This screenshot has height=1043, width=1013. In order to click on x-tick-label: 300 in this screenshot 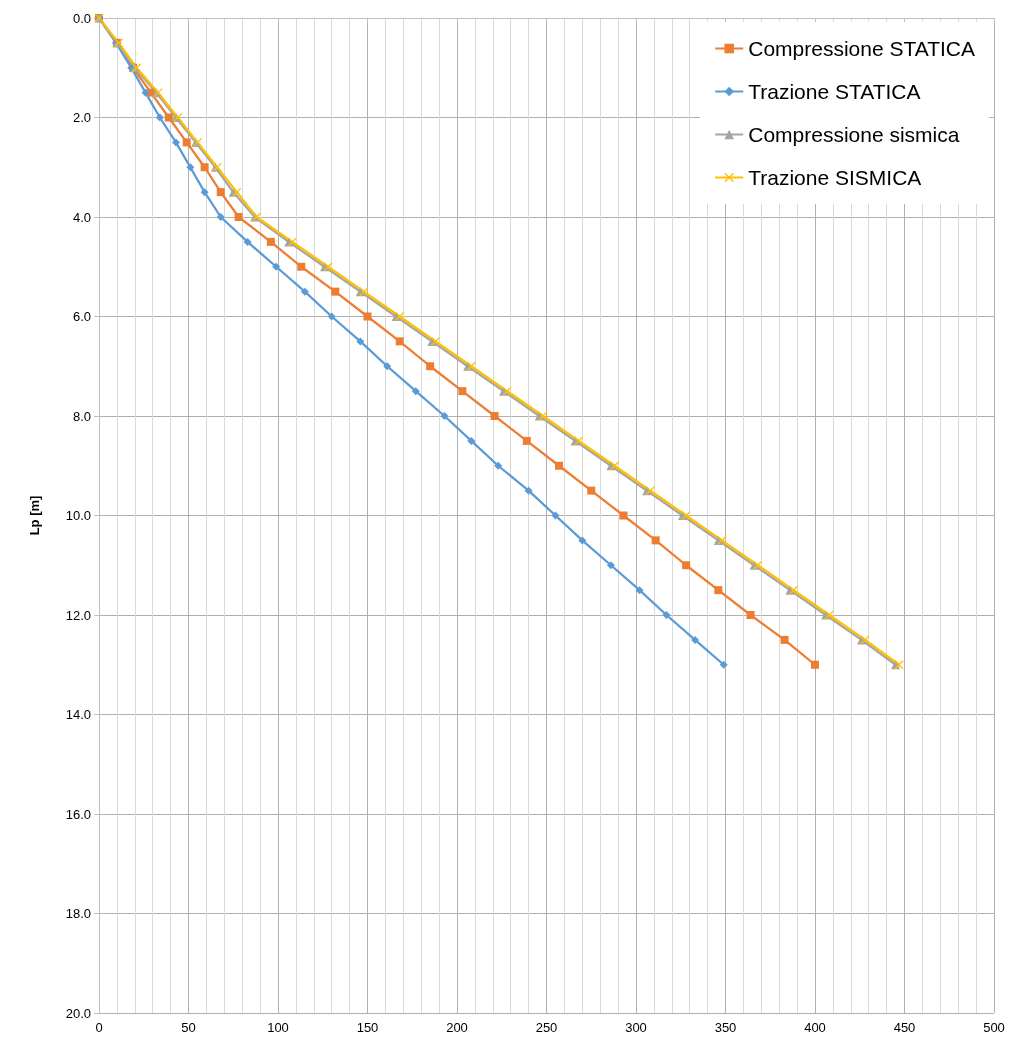, I will do `click(636, 1027)`.